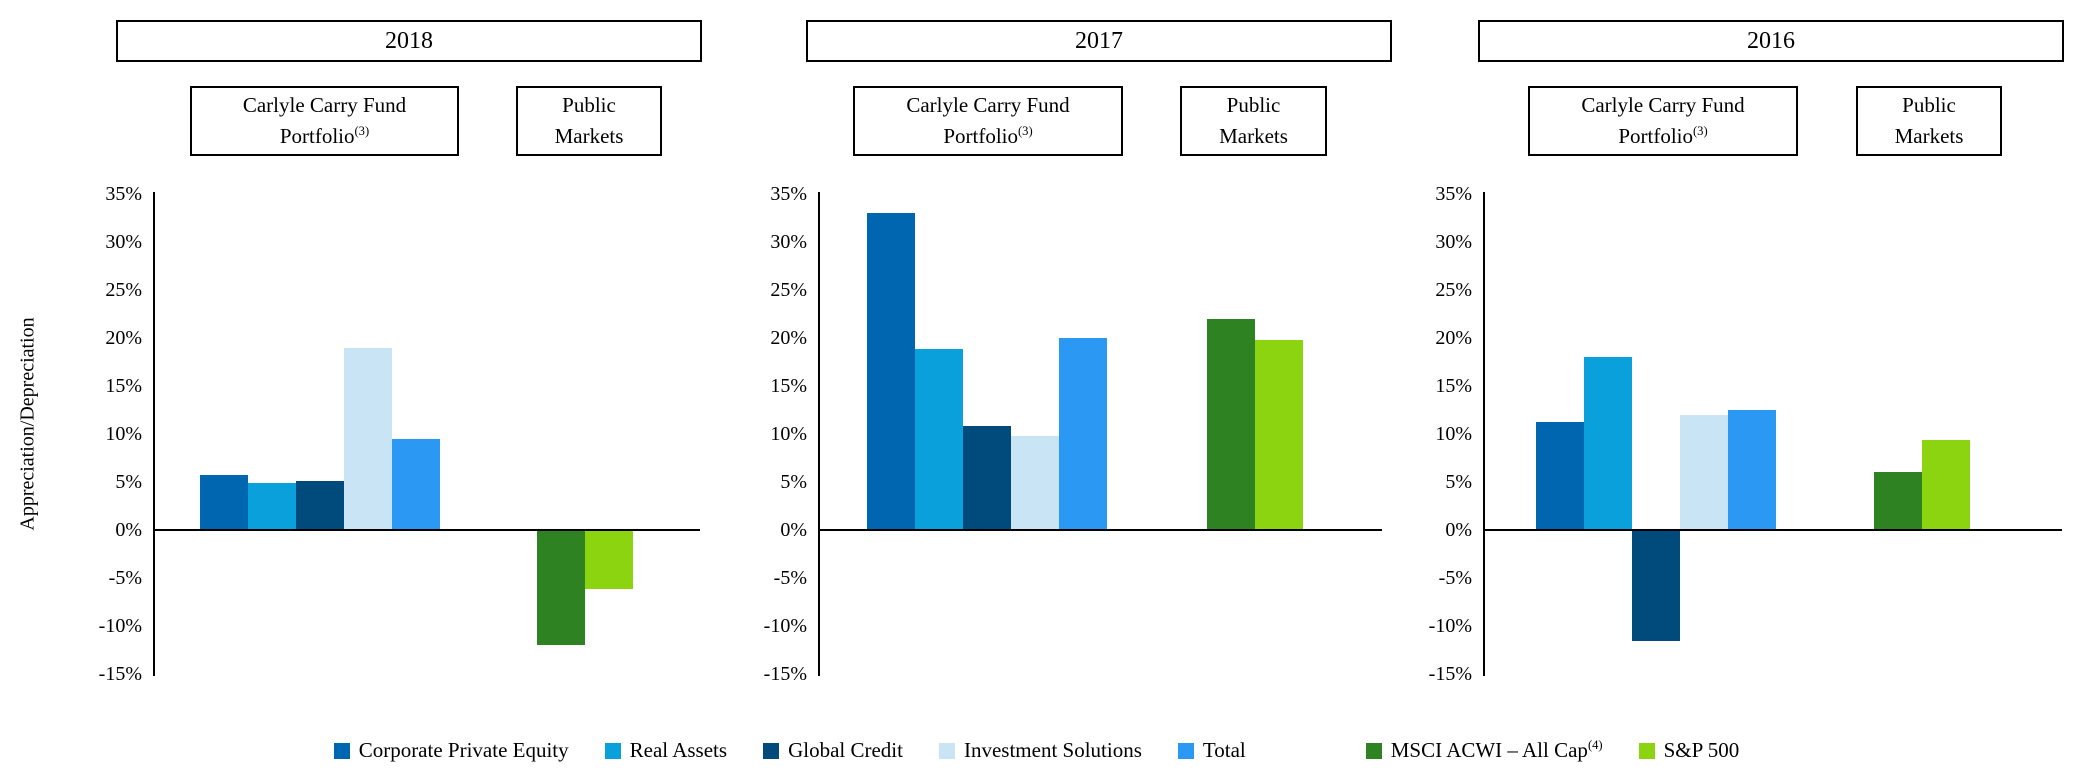  I want to click on legend-item-msci-acwi-all-cap: MSCI ACWI – All Cap(4), so click(1484, 750).